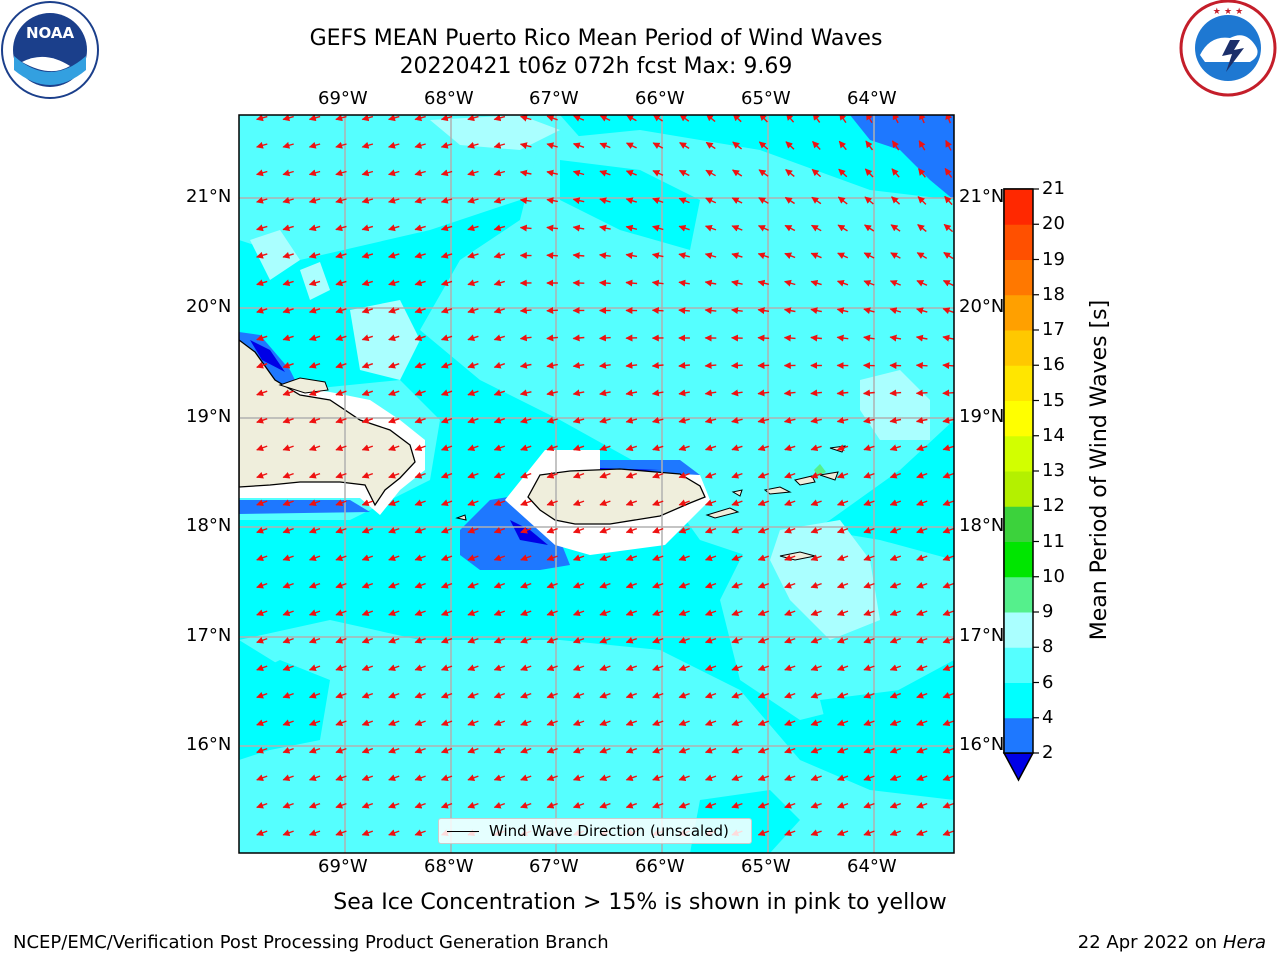  Describe the element at coordinates (209, 306) in the screenshot. I see `lat-label-left: 20°N` at that location.